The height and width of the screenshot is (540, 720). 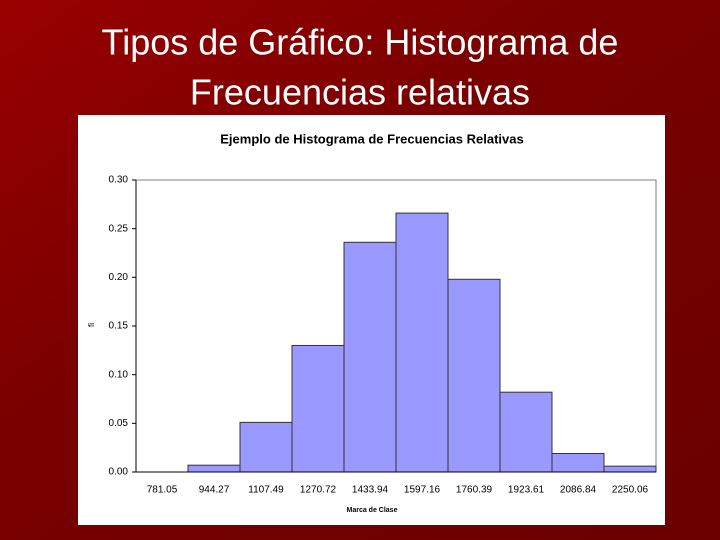 What do you see at coordinates (422, 490) in the screenshot?
I see `x-tick-label: 1597.16` at bounding box center [422, 490].